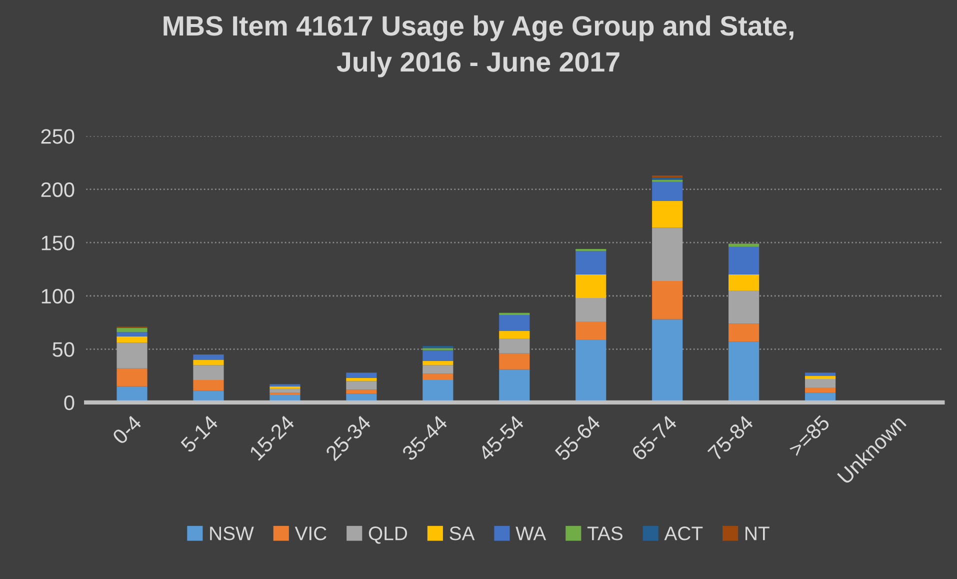  Describe the element at coordinates (57, 190) in the screenshot. I see `y-tick-label: 200` at that location.